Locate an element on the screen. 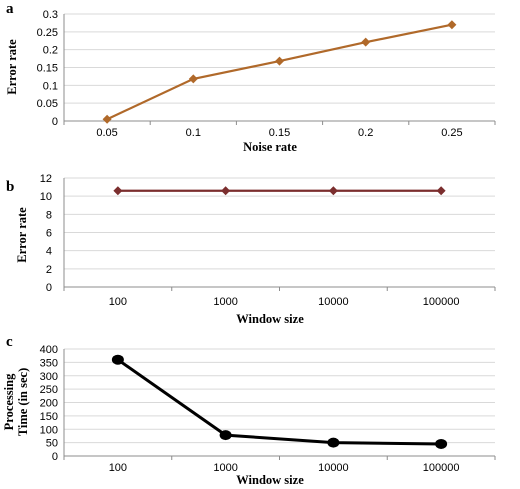 Image resolution: width=520 pixels, height=489 pixels. panel-b-xtick-label: 100000 is located at coordinates (441, 302).